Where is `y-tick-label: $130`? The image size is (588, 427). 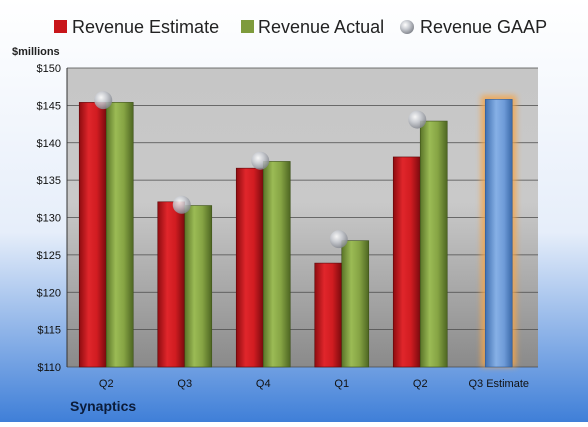
y-tick-label: $130 is located at coordinates (49, 219).